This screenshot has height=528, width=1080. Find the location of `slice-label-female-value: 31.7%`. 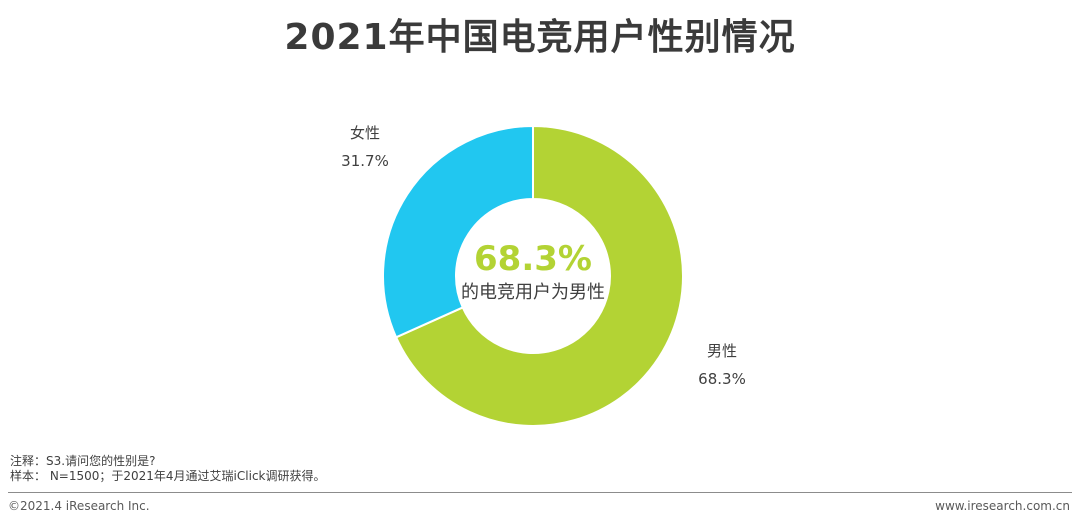

slice-label-female-value: 31.7% is located at coordinates (365, 161).